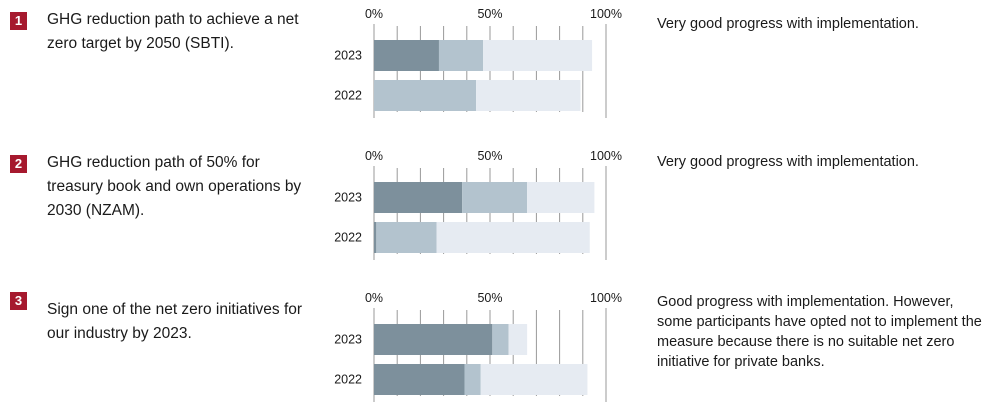 This screenshot has width=989, height=414. Describe the element at coordinates (18, 301) in the screenshot. I see `measure-number-badge: 3` at that location.